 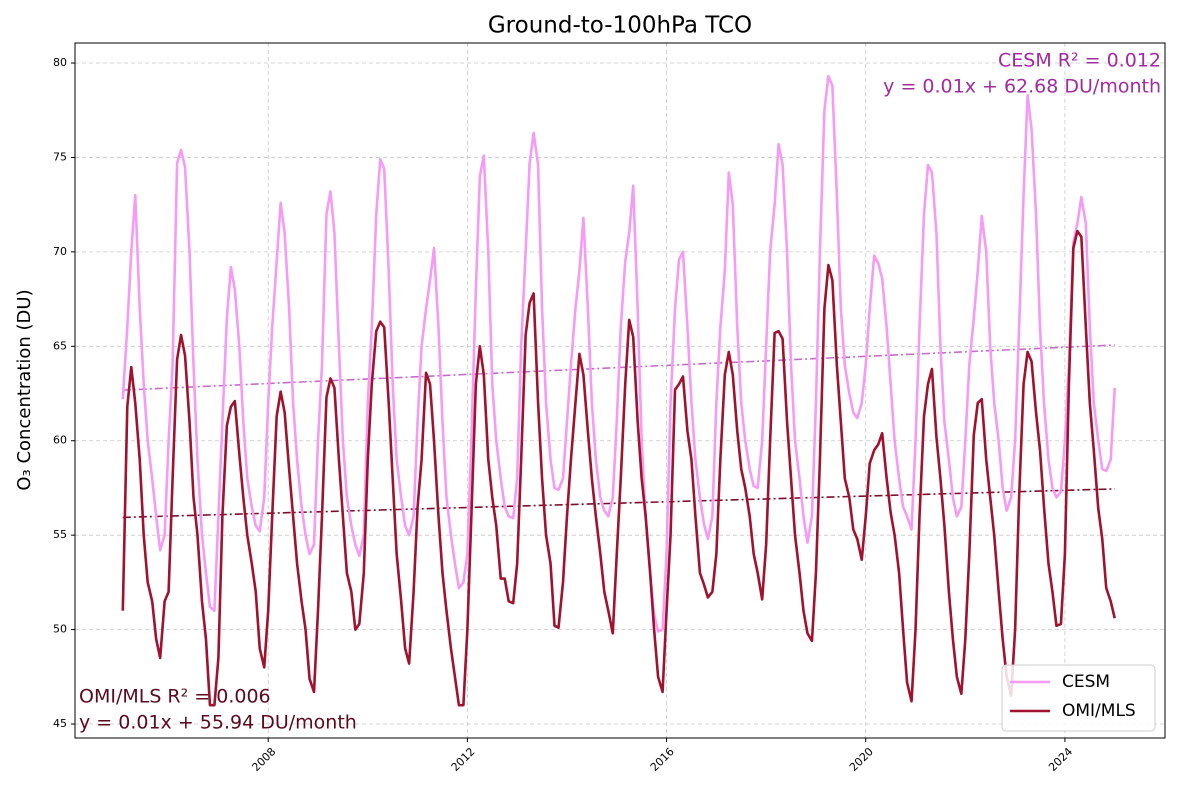 What do you see at coordinates (218, 723) in the screenshot?
I see `trend-equation: y = 0.01x + 55.94 DU/month` at bounding box center [218, 723].